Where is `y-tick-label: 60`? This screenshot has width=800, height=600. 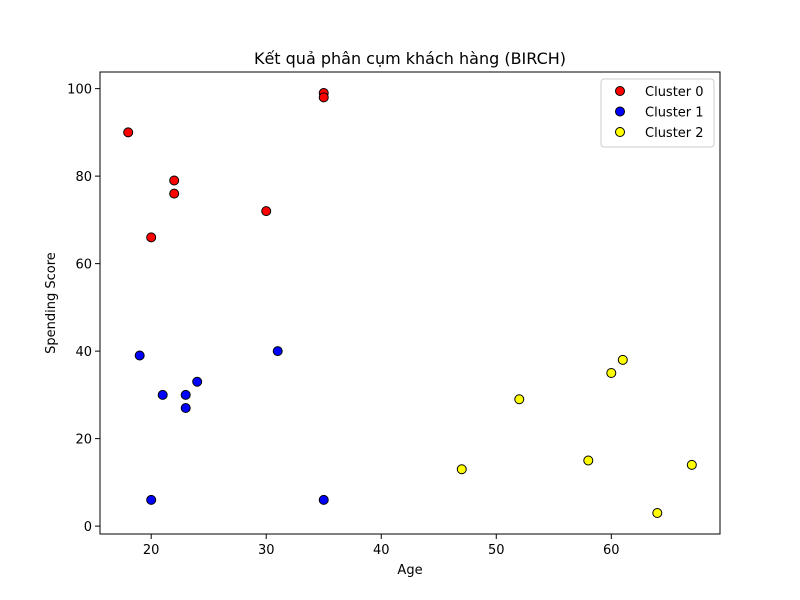
y-tick-label: 60 is located at coordinates (83, 265).